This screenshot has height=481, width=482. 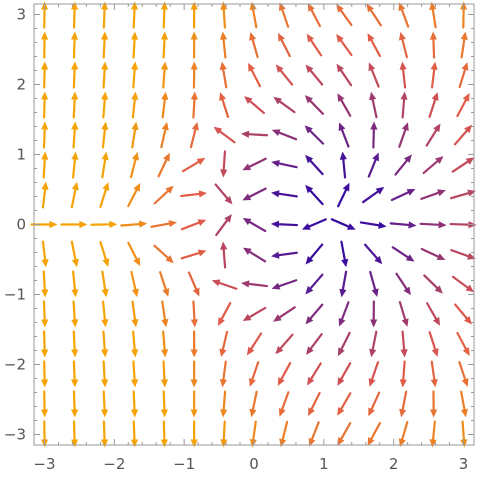 I want to click on x-tick-label: 0, so click(x=254, y=464).